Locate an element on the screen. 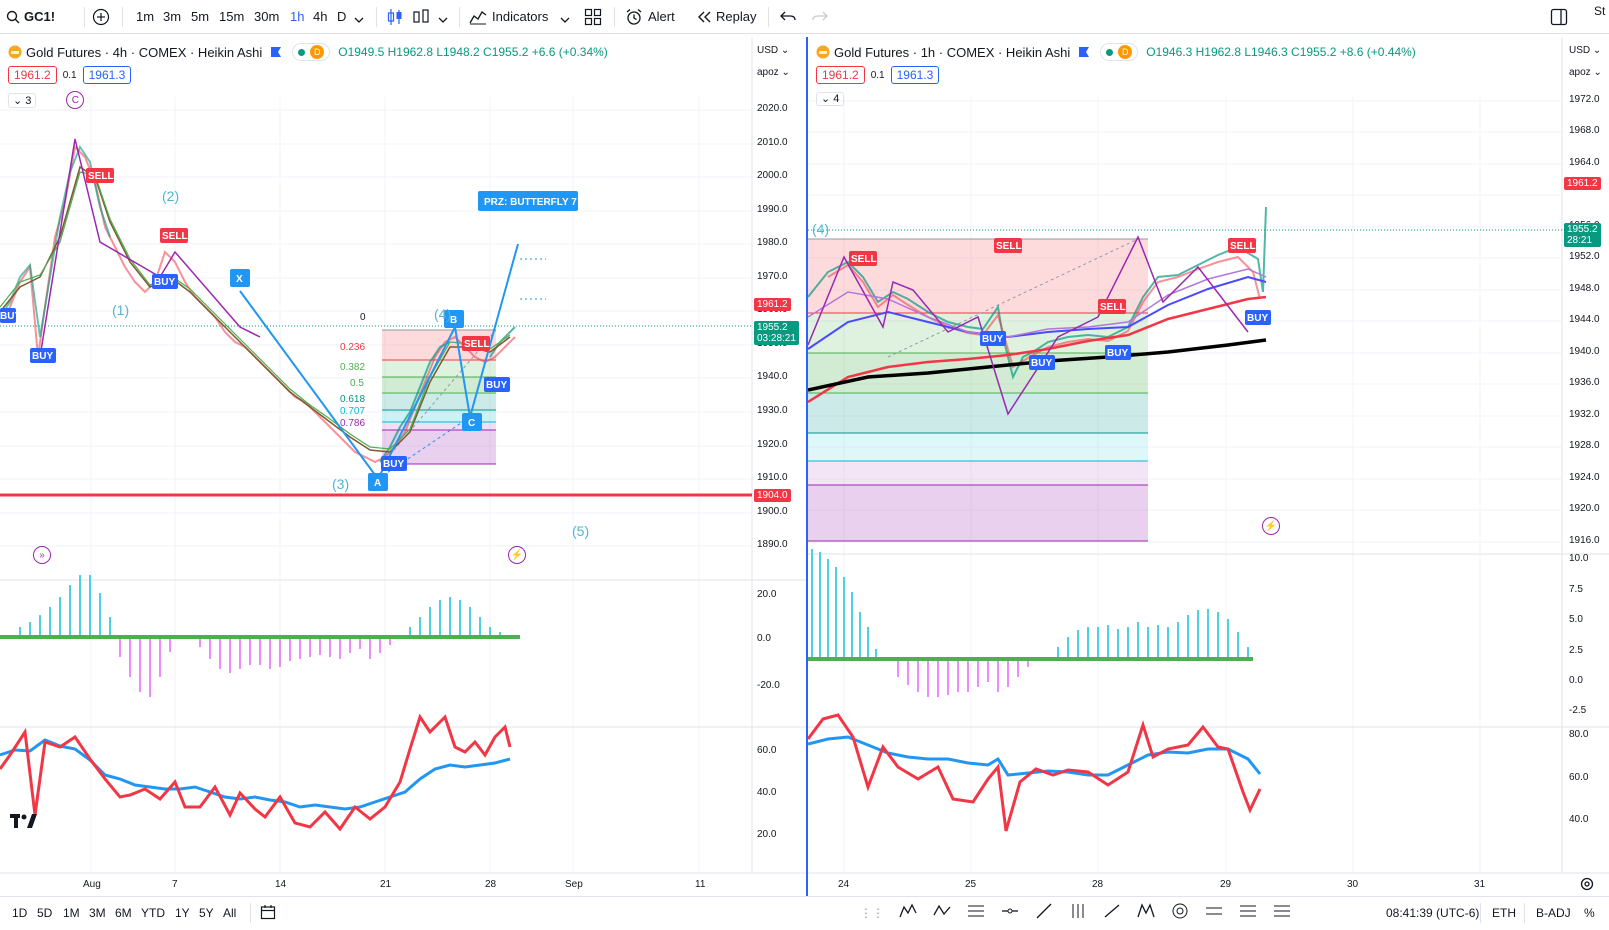 The image size is (1609, 930). svg-text: BUY is located at coordinates (1257, 318).